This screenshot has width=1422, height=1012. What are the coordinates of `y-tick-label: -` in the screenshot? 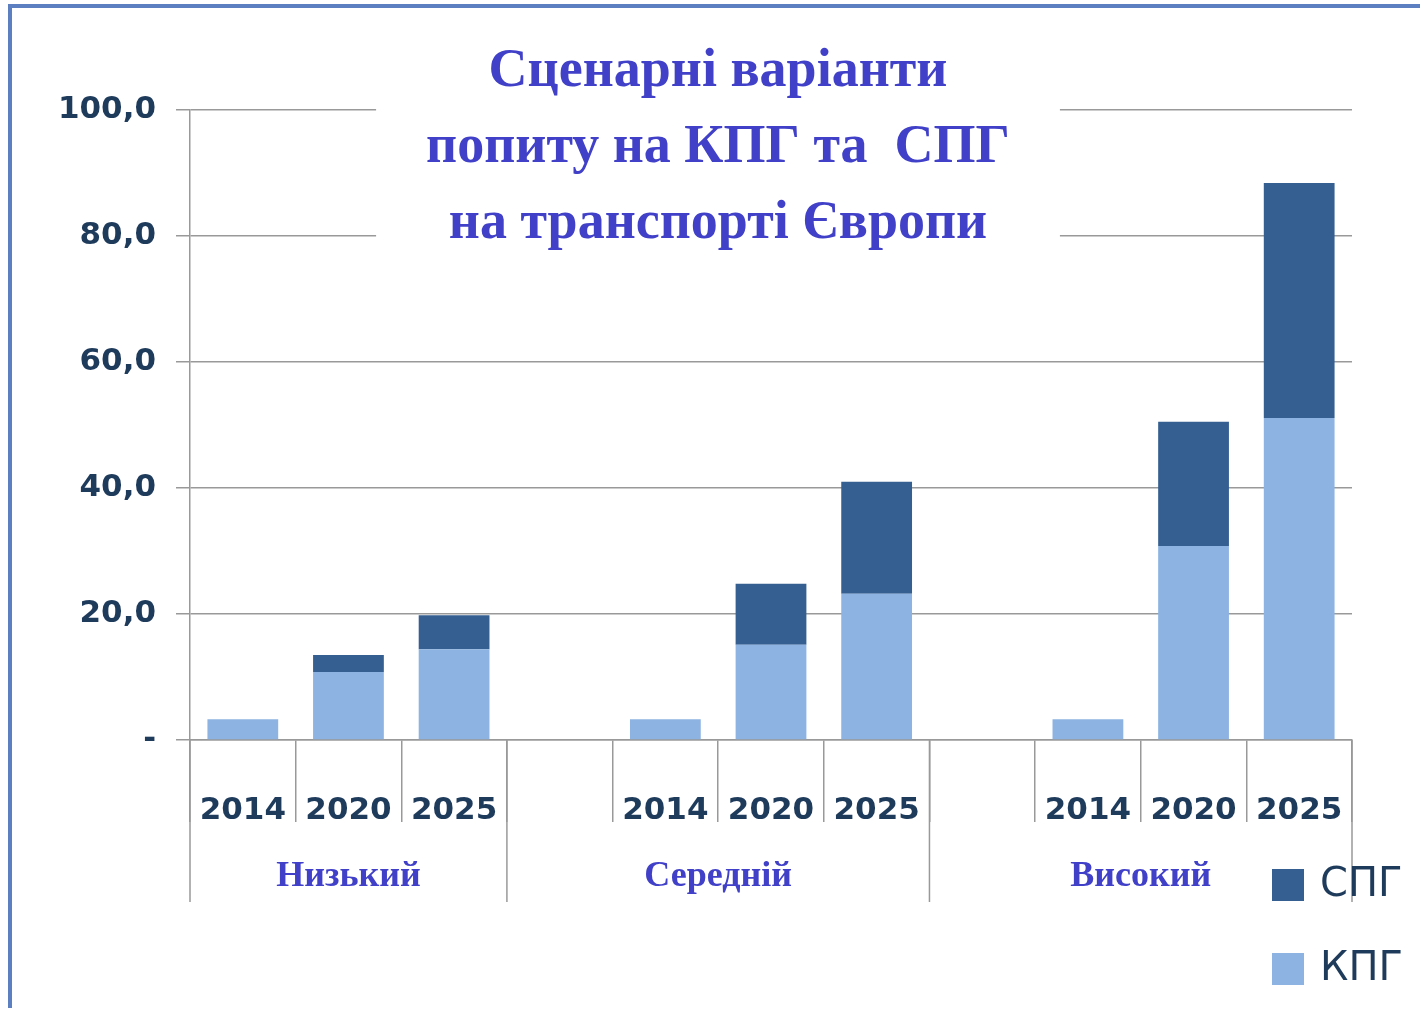 It's located at (149, 737).